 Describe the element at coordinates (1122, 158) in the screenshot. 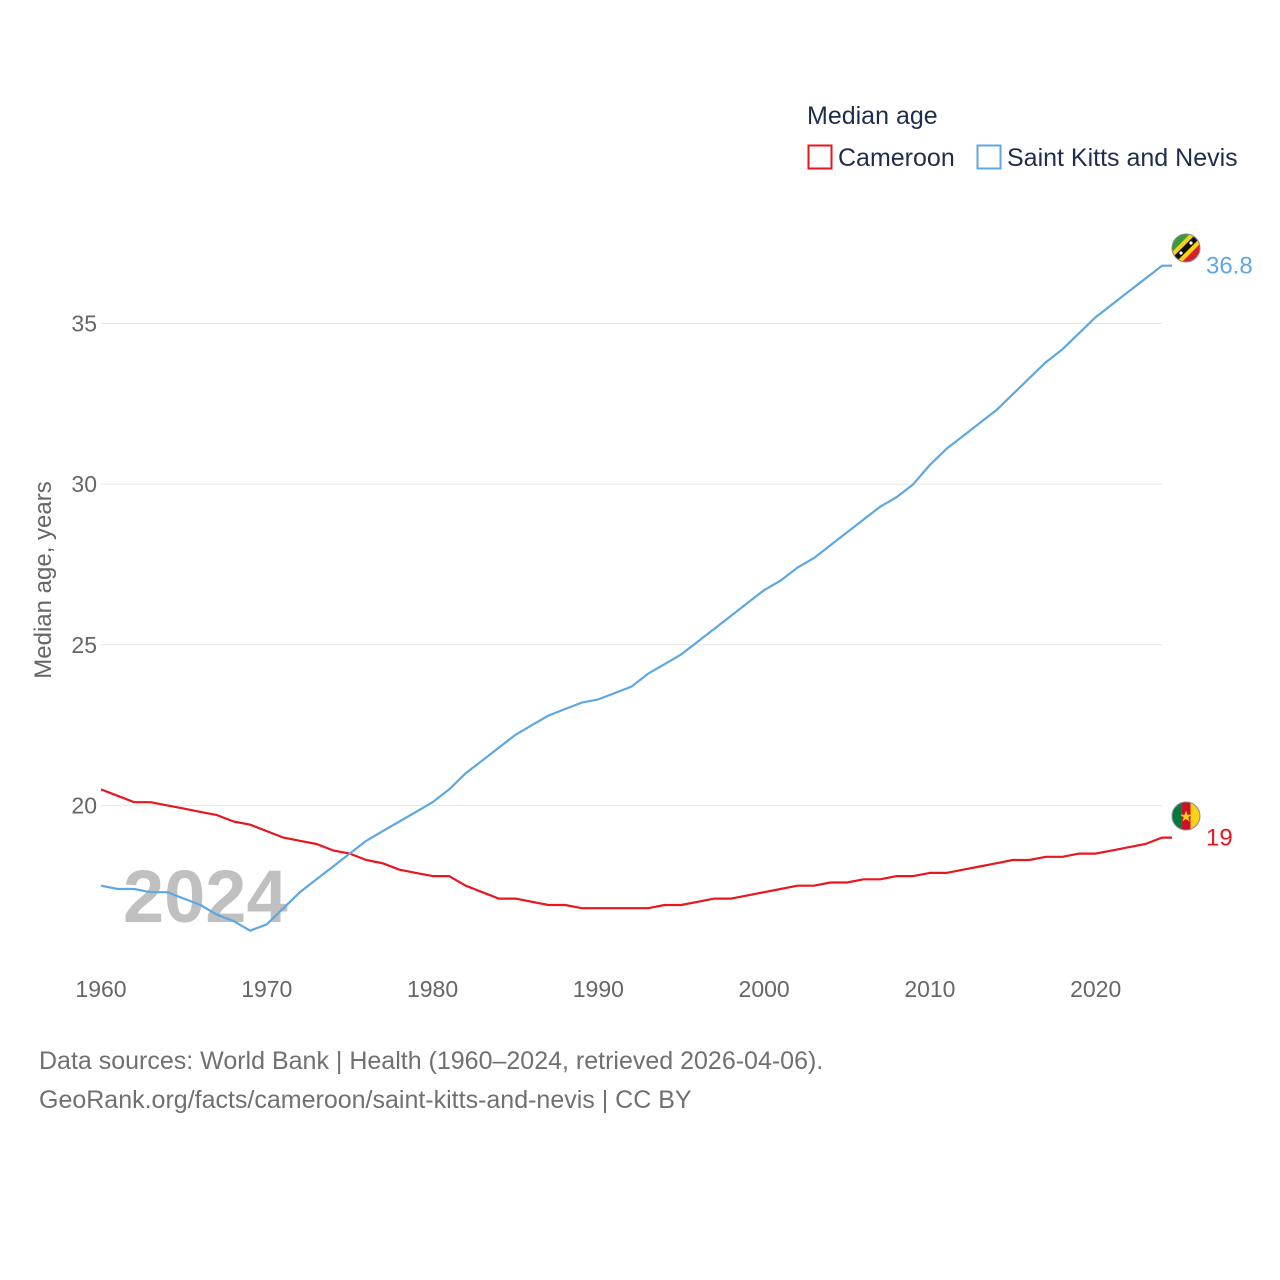

I see `legend-label-saint-kitts-and-nevis: Saint Kitts and Nevis` at that location.